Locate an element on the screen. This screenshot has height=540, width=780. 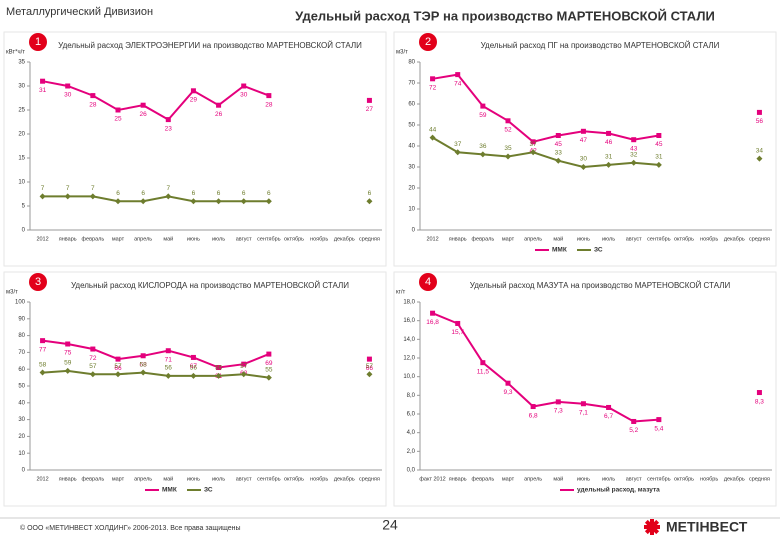
value-label: 37 is located at coordinates (458, 144).